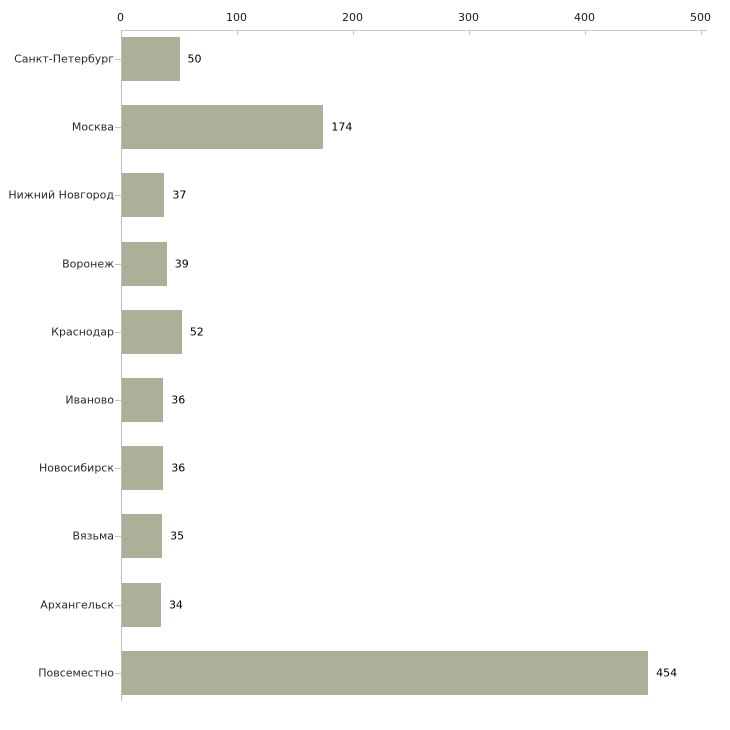  What do you see at coordinates (89, 400) in the screenshot?
I see `category-label: Иваново` at bounding box center [89, 400].